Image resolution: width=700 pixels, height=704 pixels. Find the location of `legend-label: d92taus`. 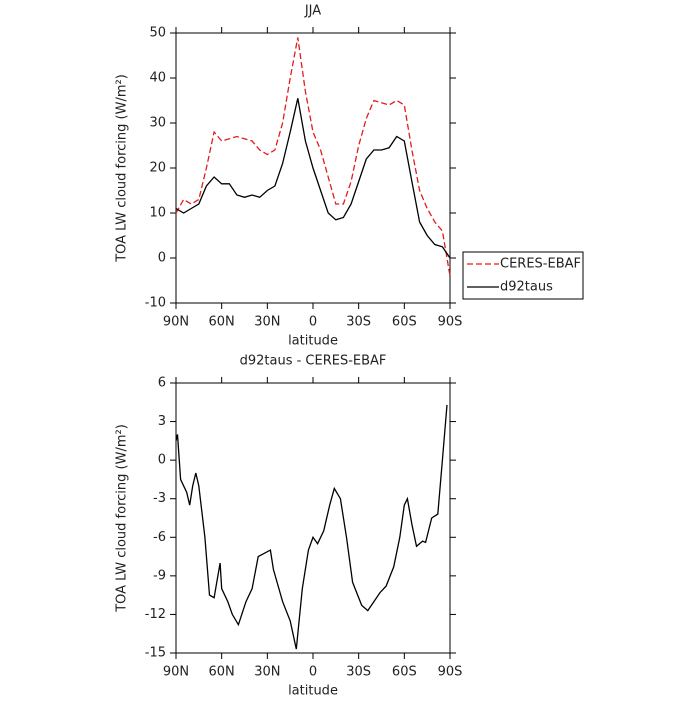

legend-label: d92taus is located at coordinates (526, 287).